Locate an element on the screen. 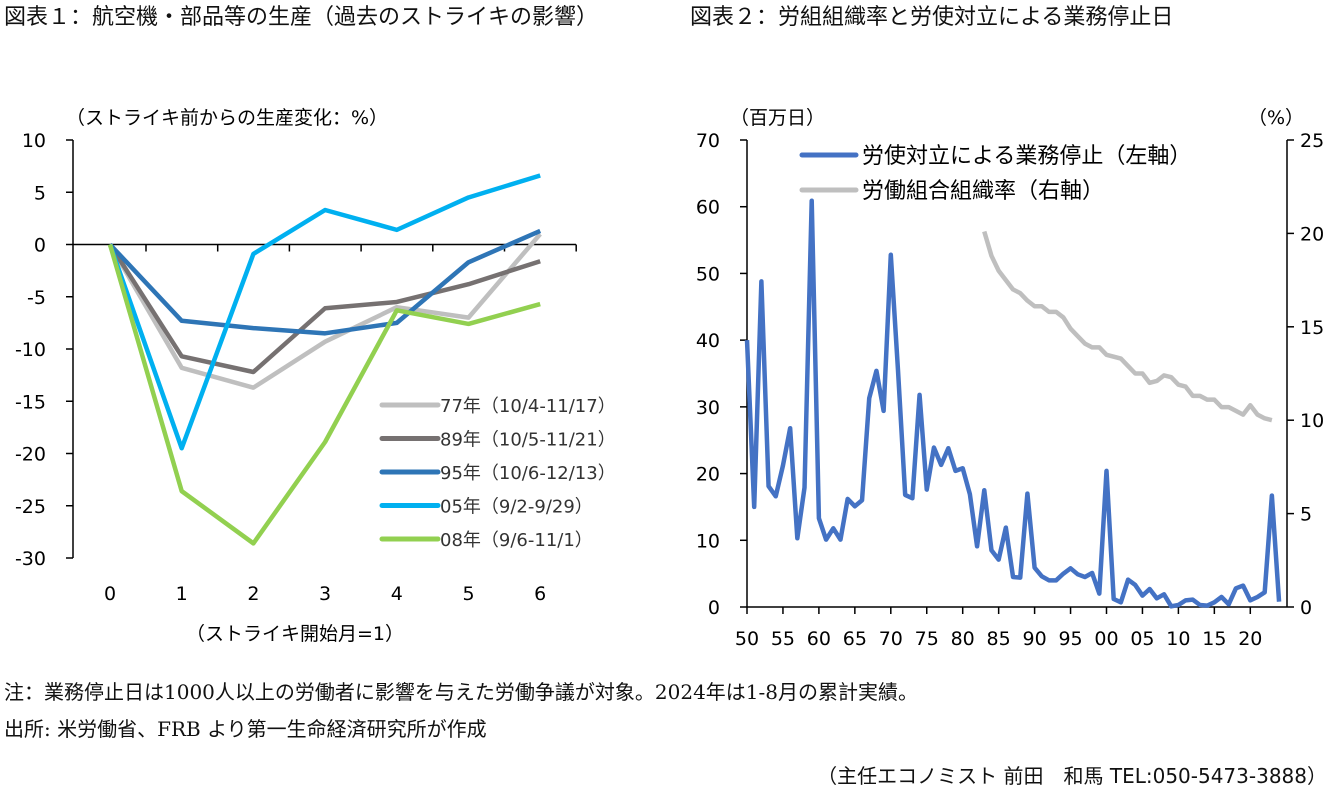 This screenshot has height=807, width=1339. right-tick-label: 15 is located at coordinates (1312, 328).